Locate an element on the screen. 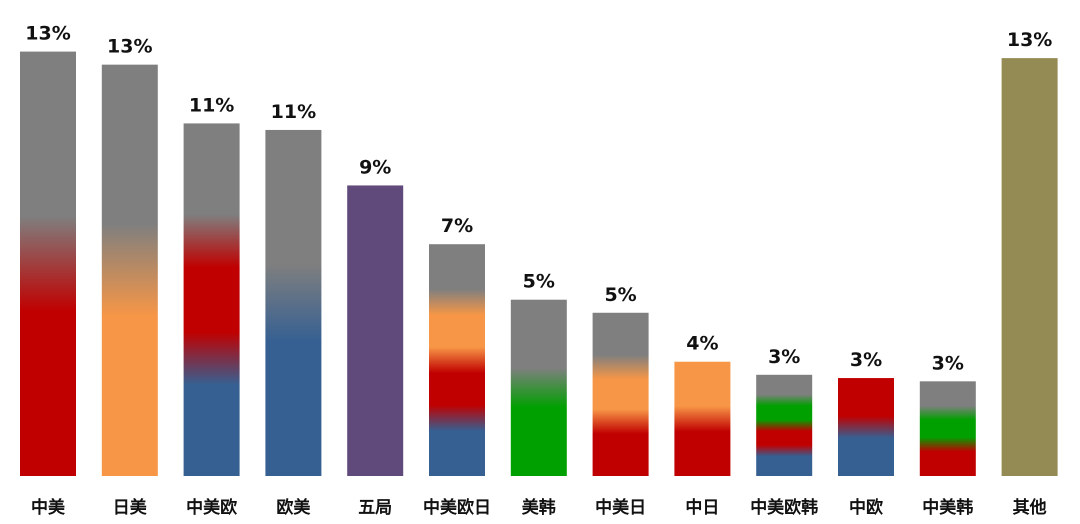 This screenshot has height=524, width=1080. value-label-10: 3% is located at coordinates (866, 360).